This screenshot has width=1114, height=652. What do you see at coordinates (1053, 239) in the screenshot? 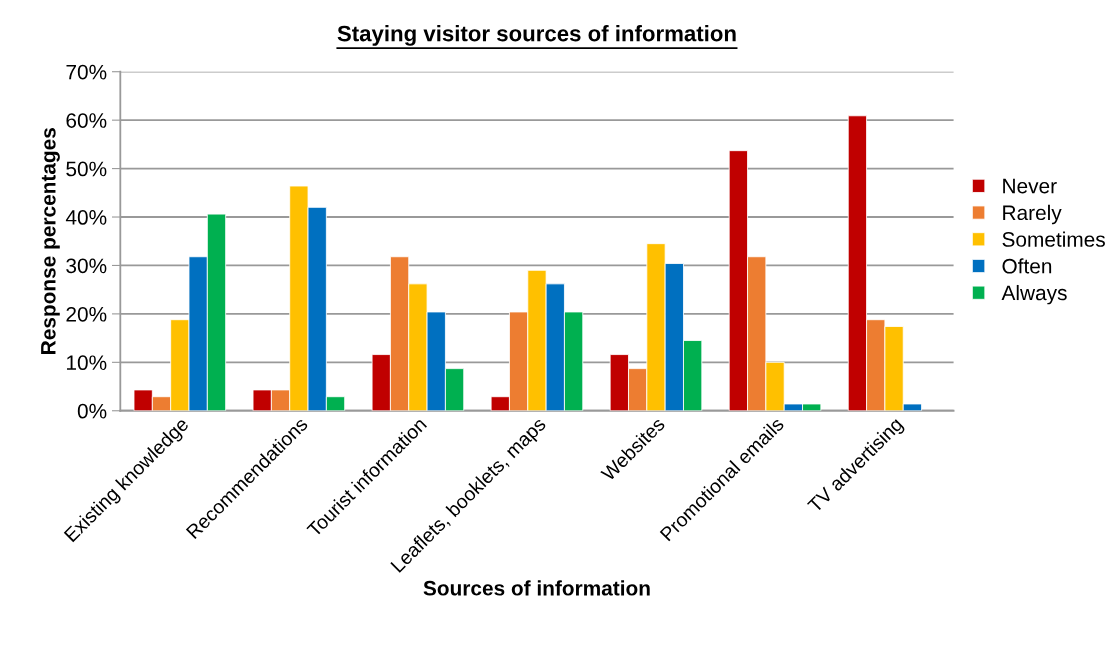
I see `legend-label: Sometimes` at bounding box center [1053, 239].